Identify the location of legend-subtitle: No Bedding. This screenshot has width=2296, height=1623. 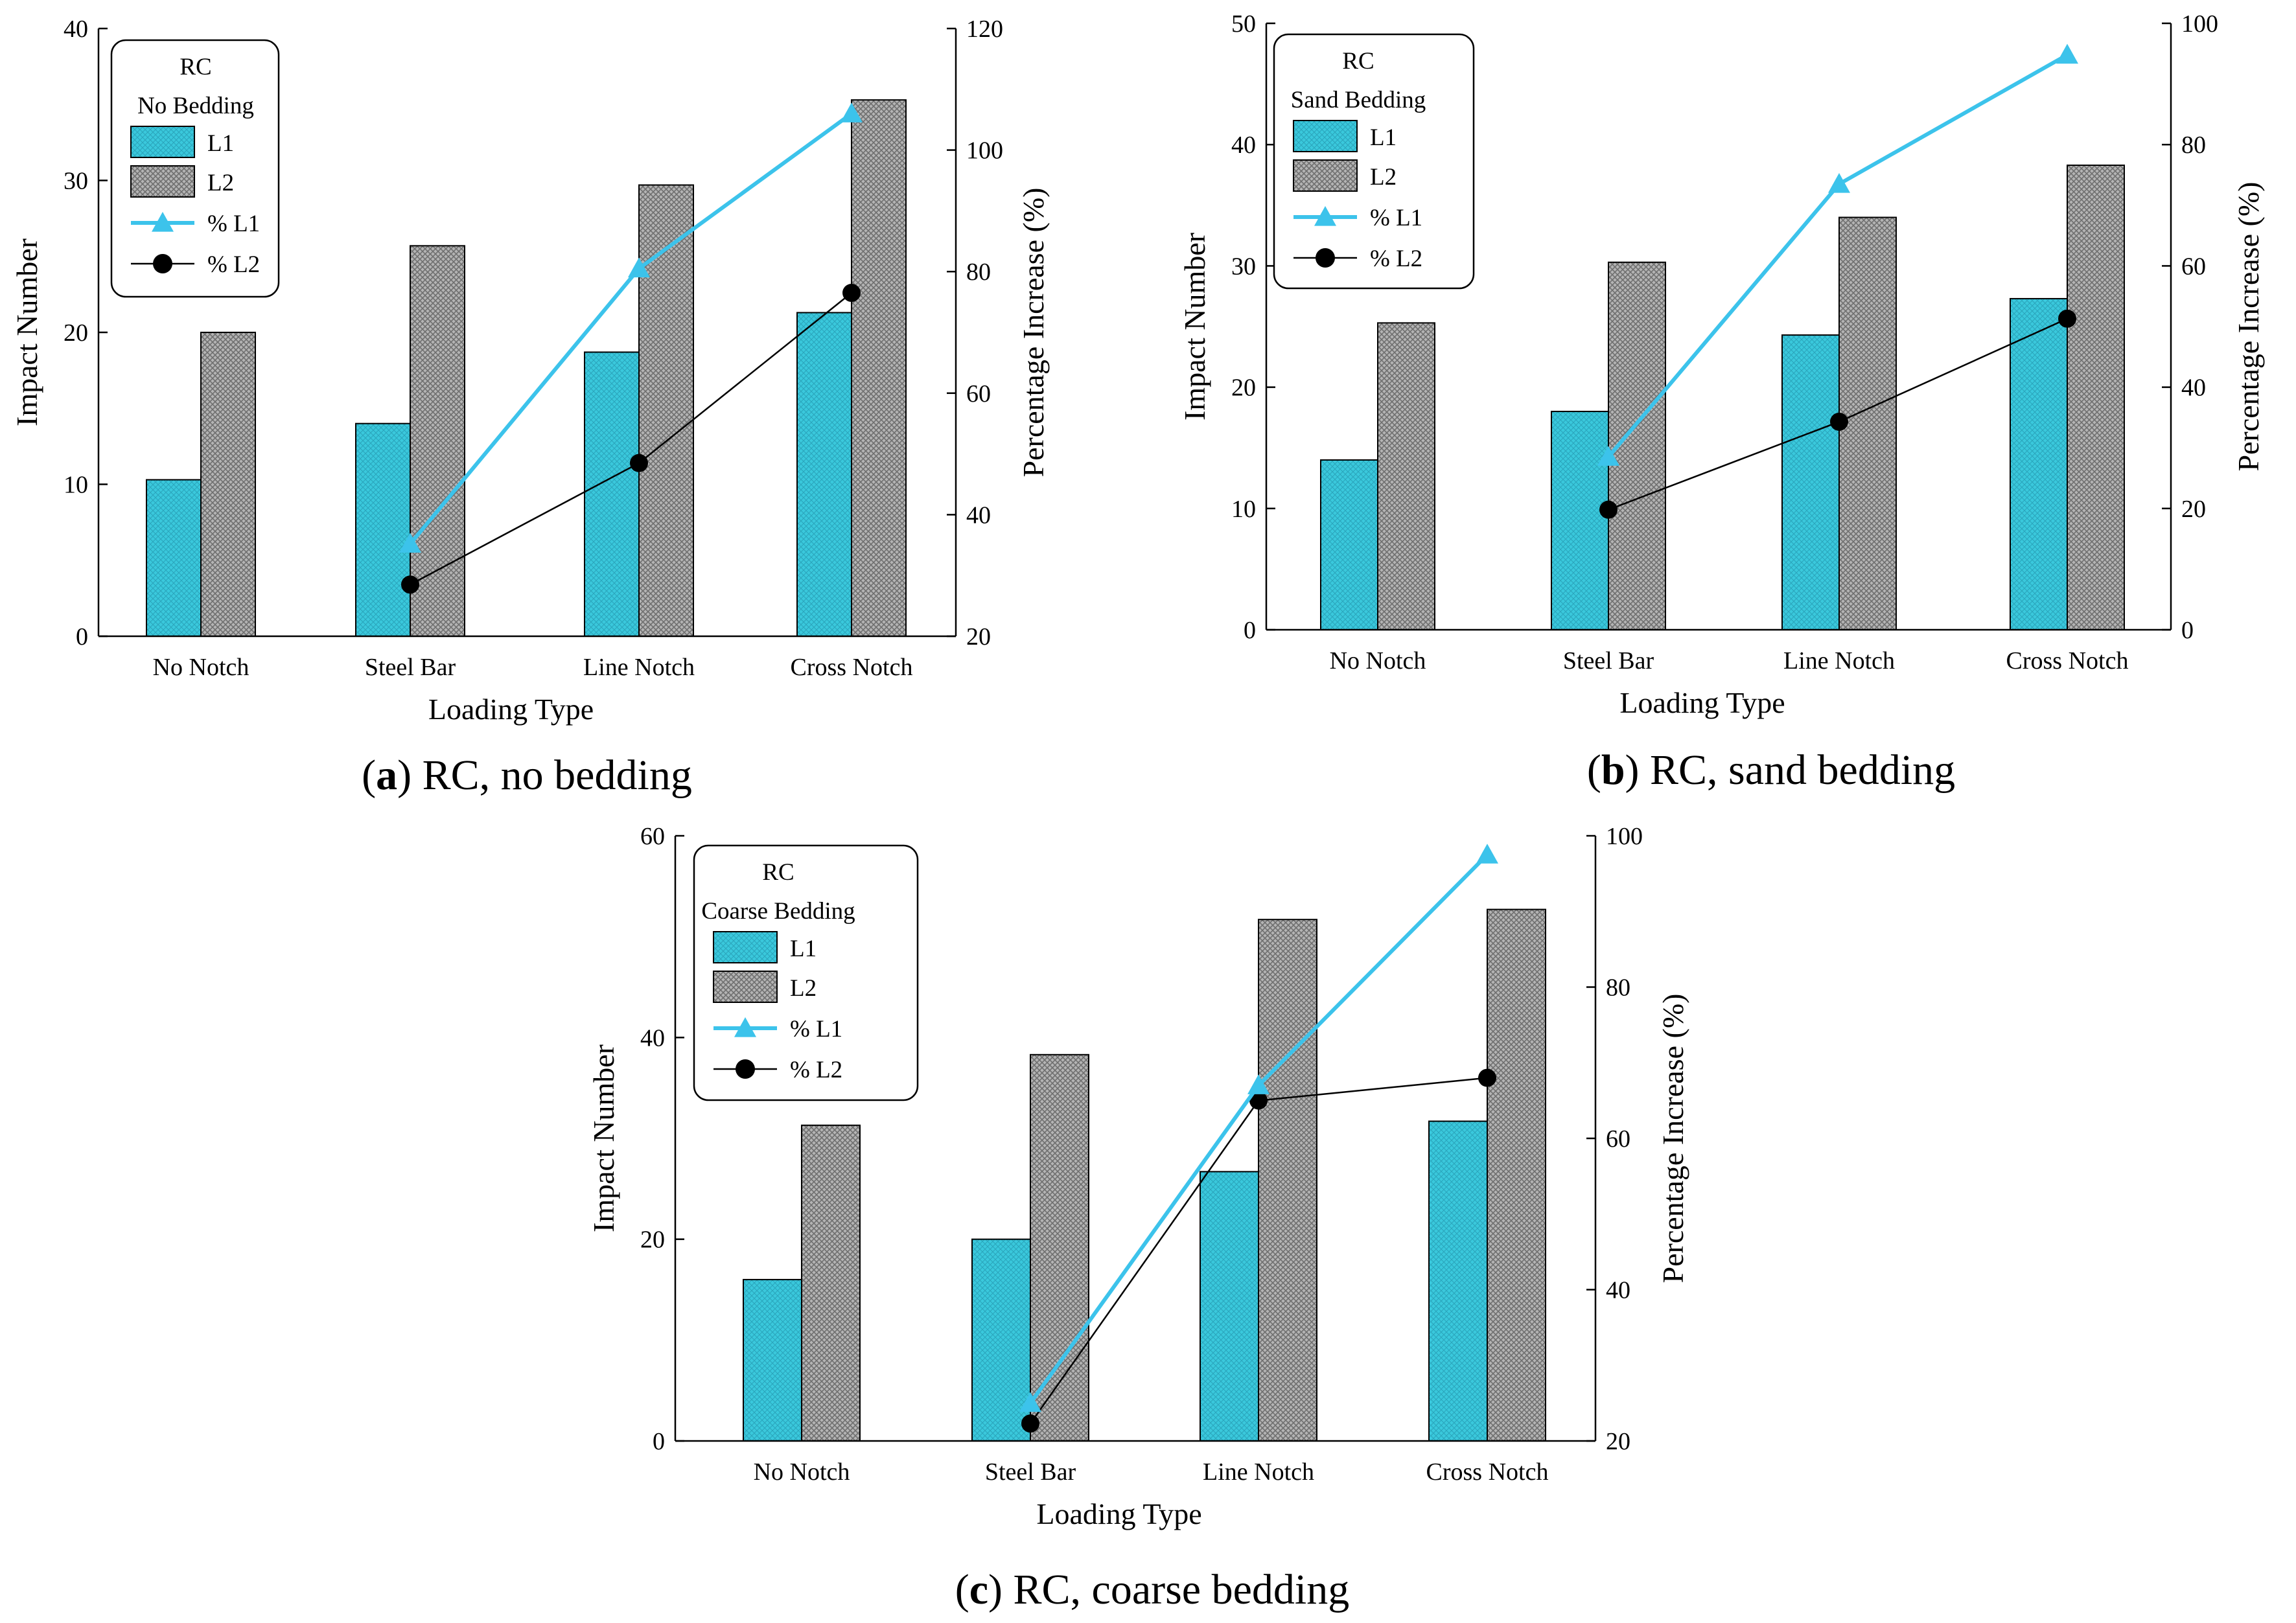
(195, 106).